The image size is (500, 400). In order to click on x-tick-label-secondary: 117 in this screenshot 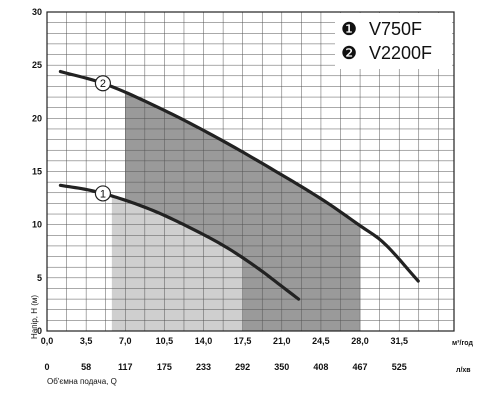, I will do `click(125, 367)`.